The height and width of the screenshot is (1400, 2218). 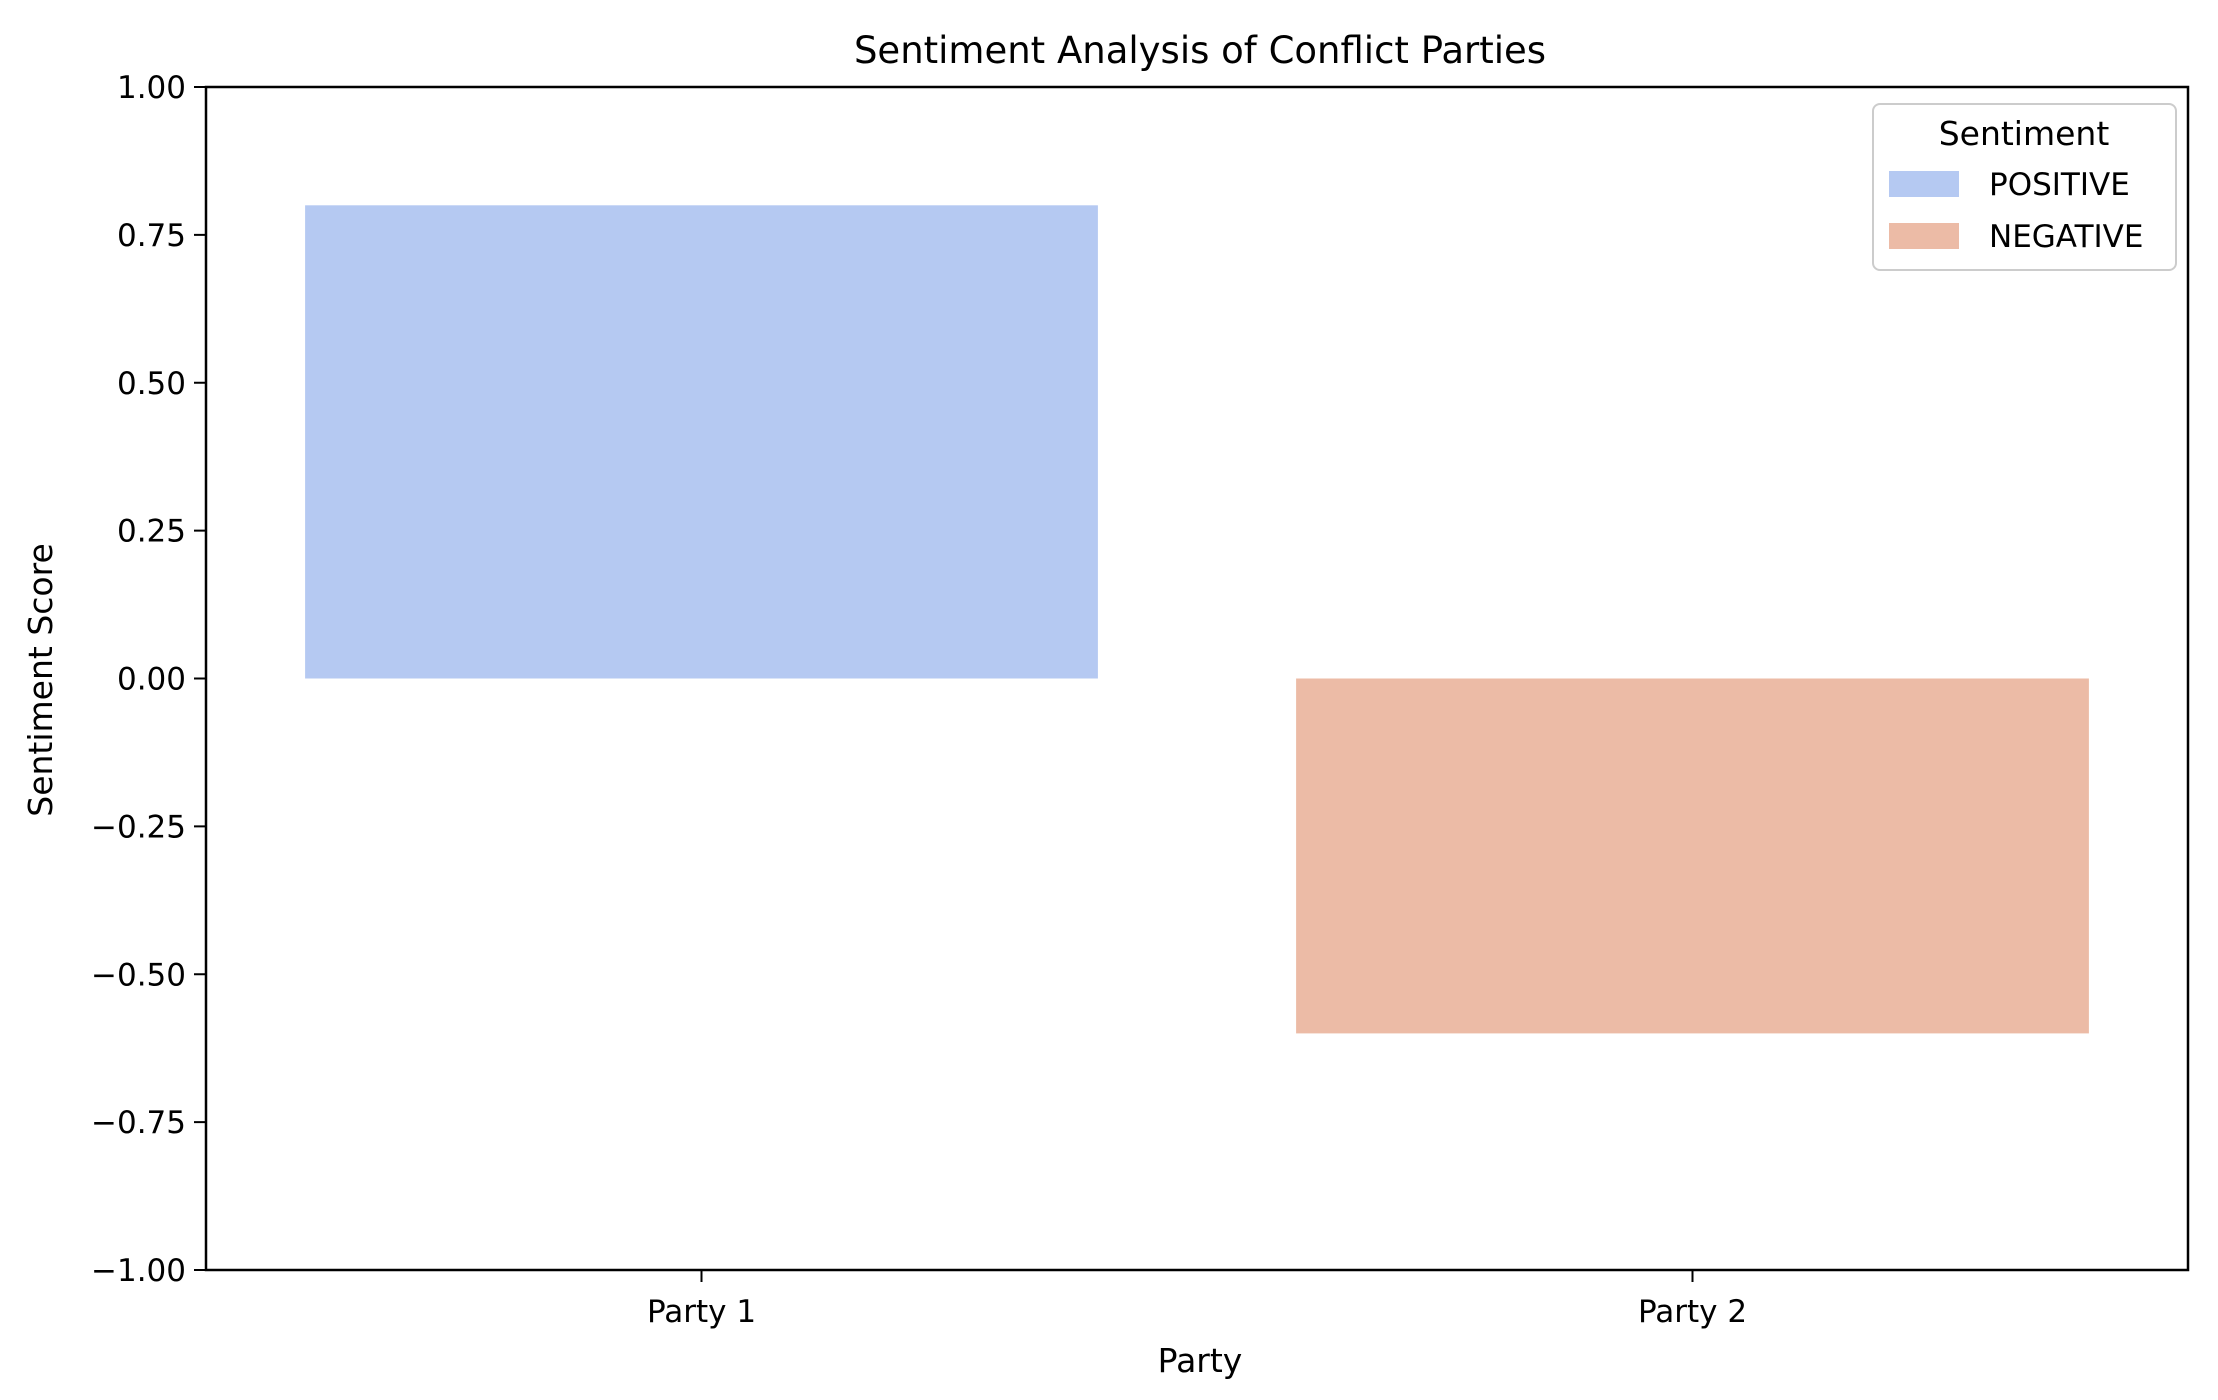 I want to click on chart-title: Sentiment Analysis of Conflict Parties, so click(x=1200, y=50).